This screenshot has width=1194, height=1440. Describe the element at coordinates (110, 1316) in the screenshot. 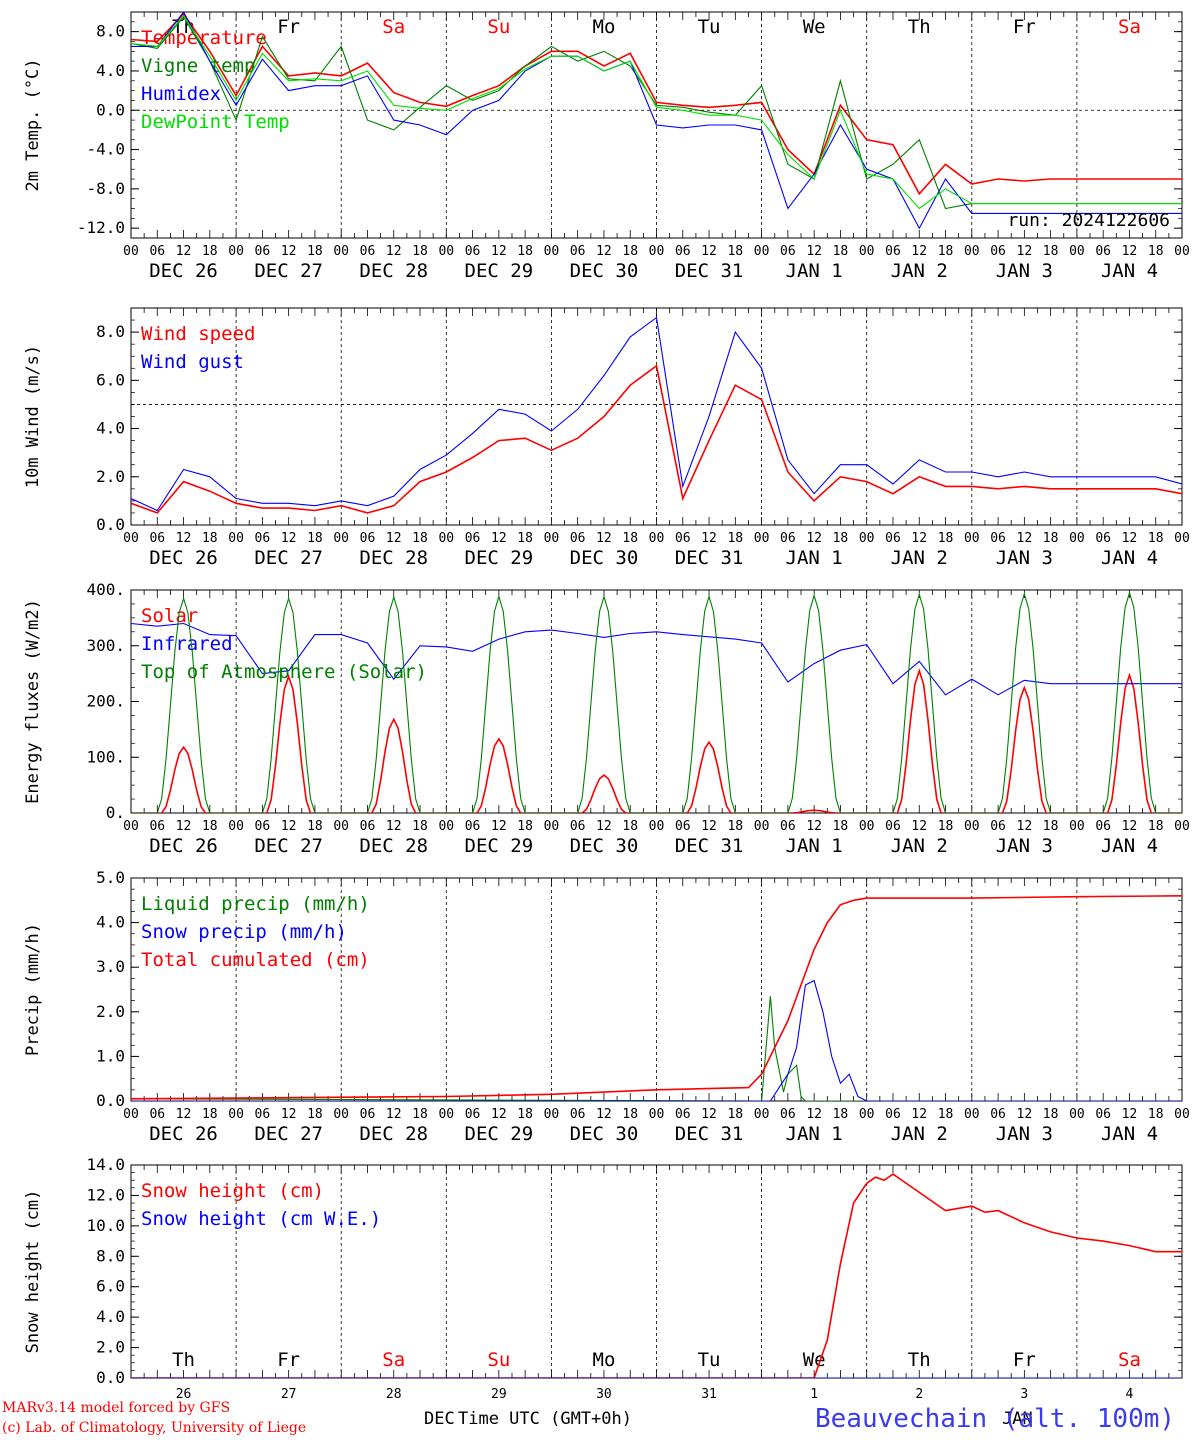

I see `y-tick-label: 4.0` at that location.